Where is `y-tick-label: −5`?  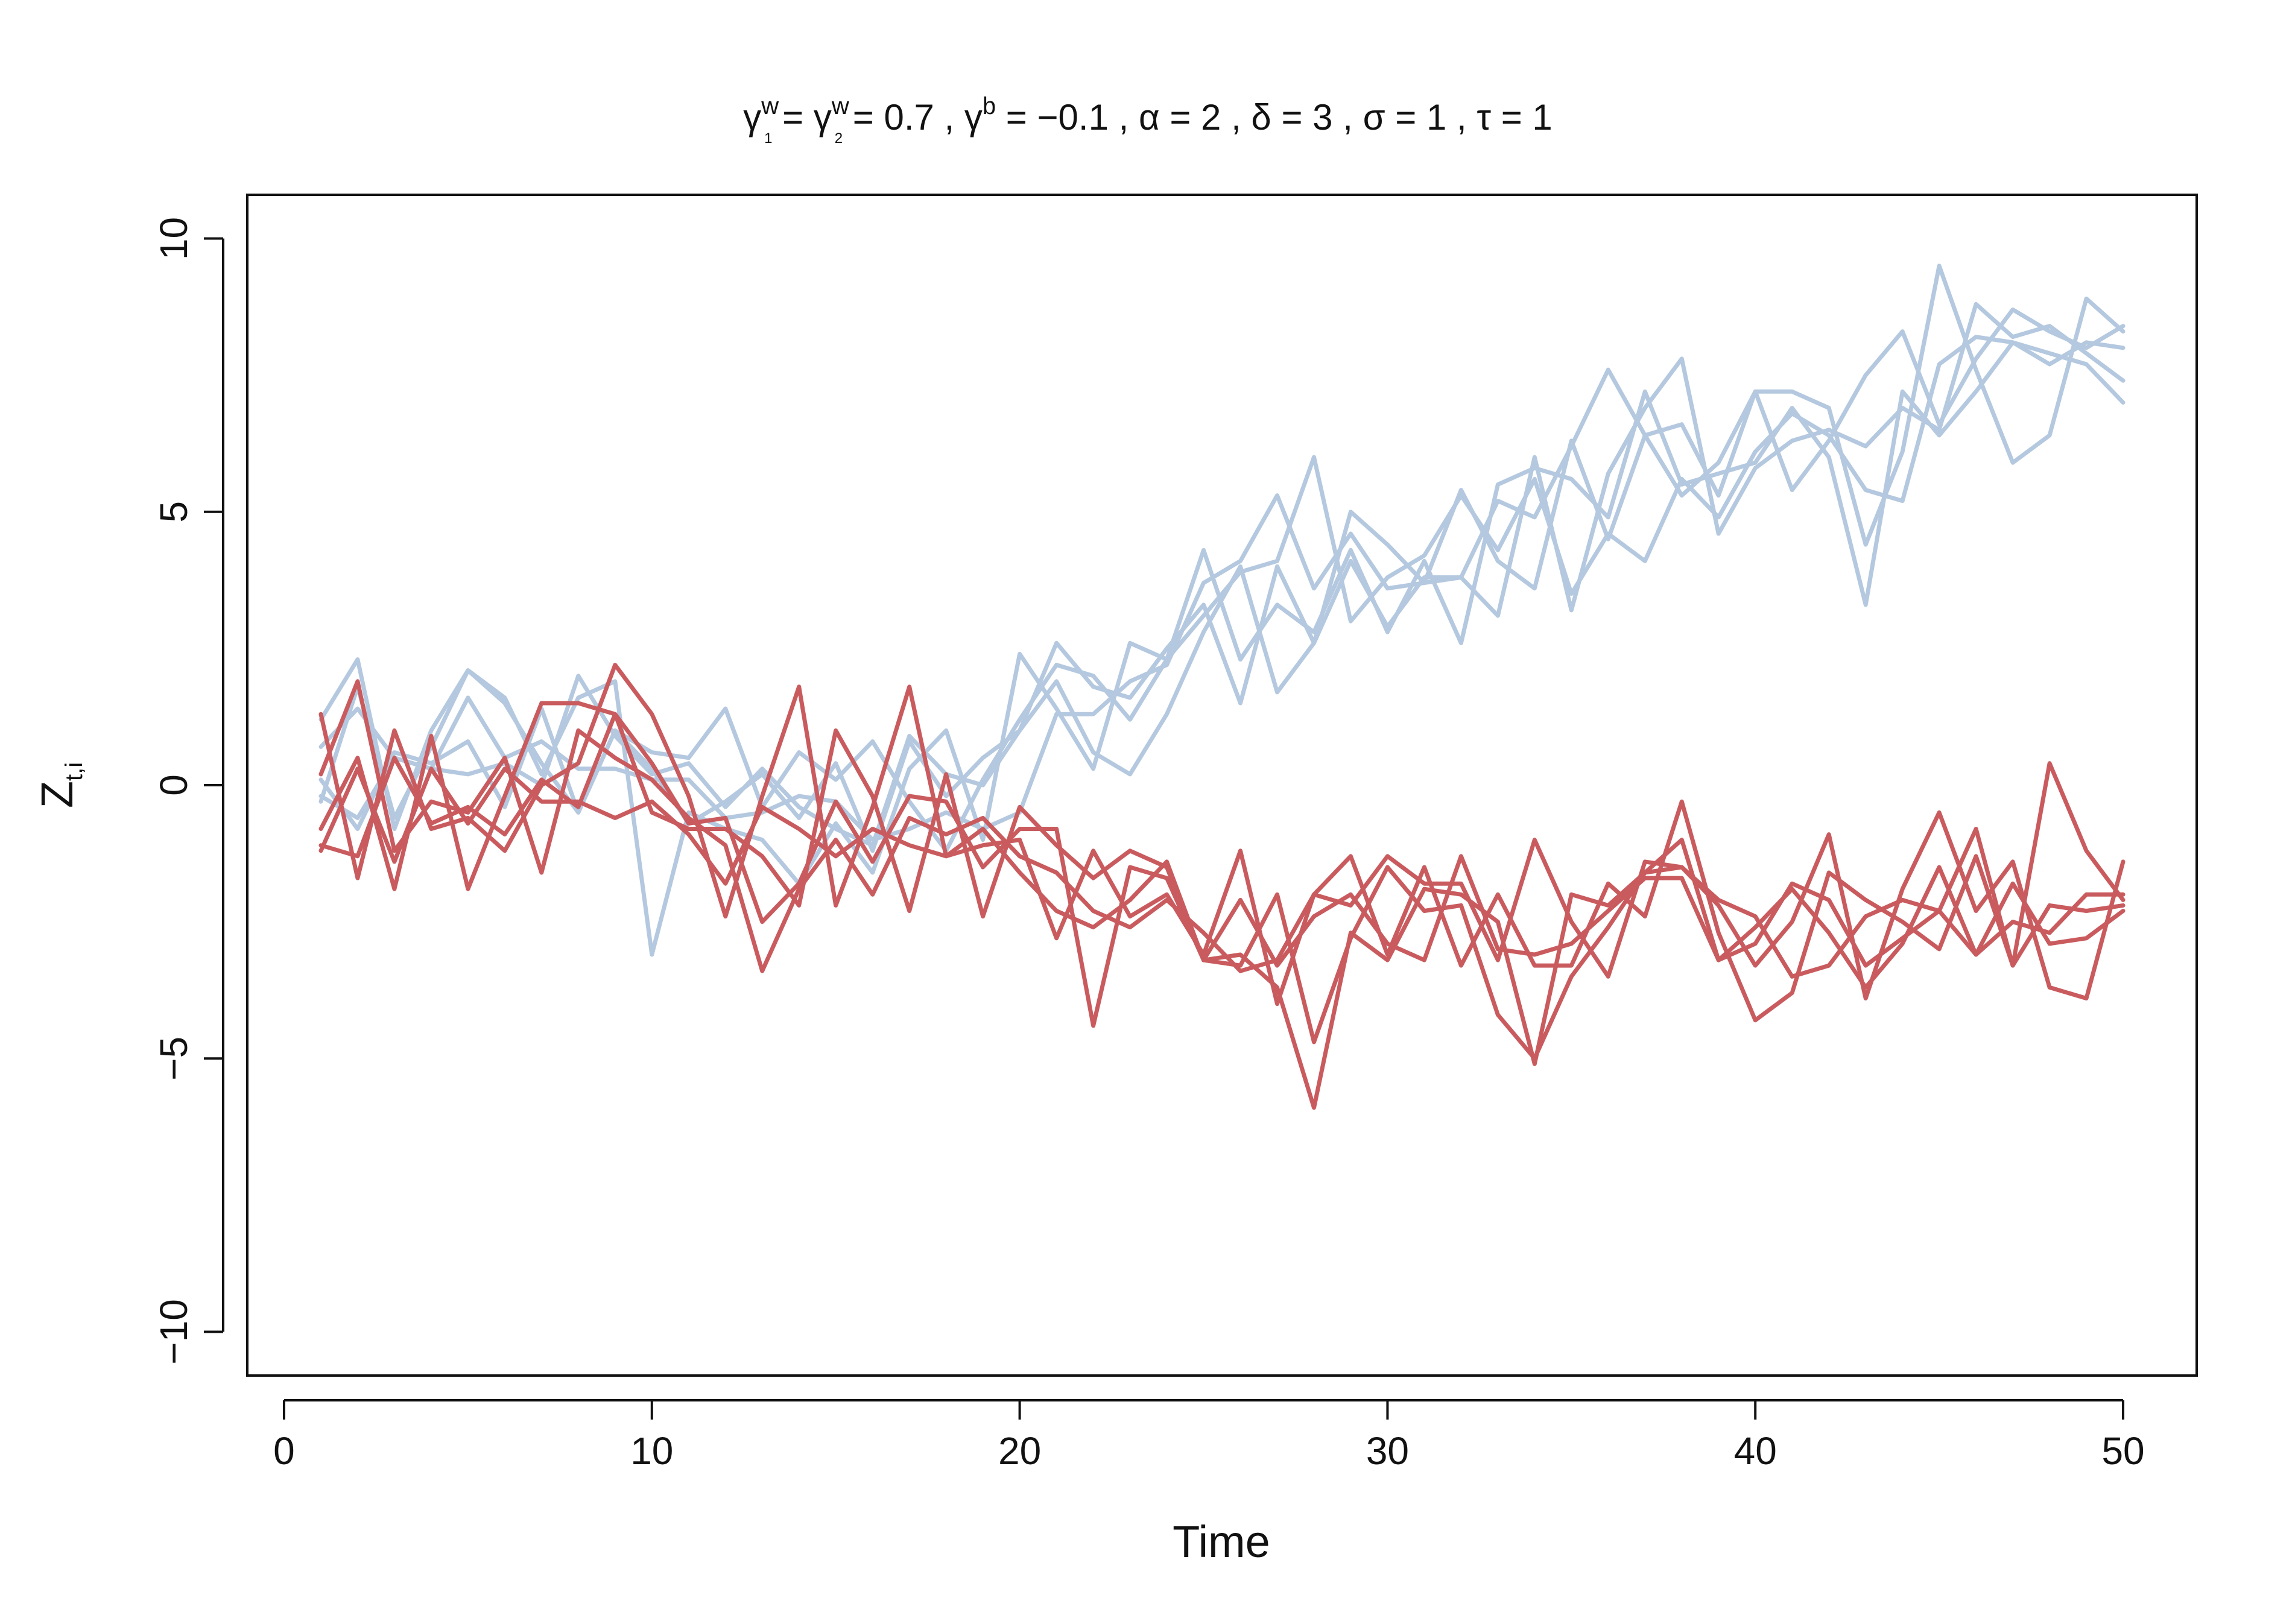 y-tick-label: −5 is located at coordinates (173, 1059).